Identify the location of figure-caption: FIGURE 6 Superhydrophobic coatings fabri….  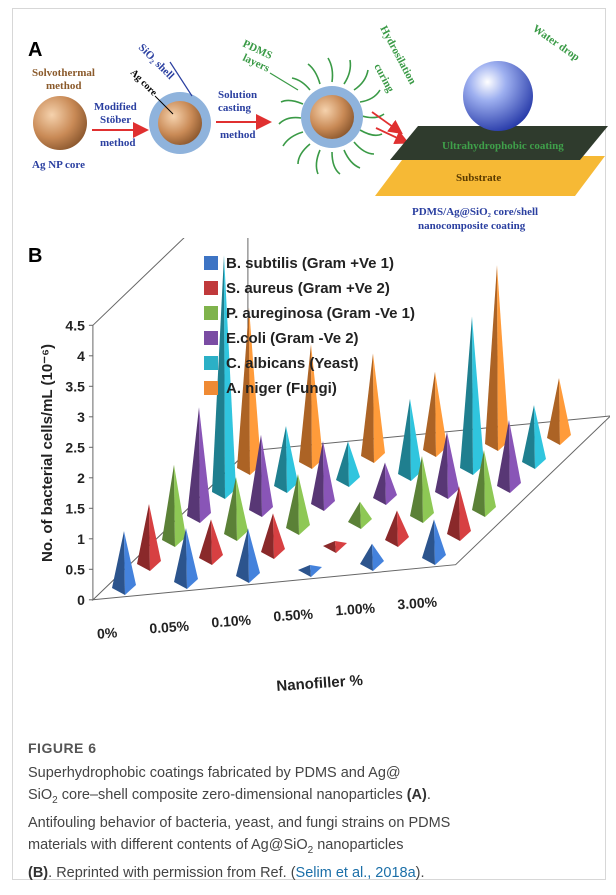
(308, 812).